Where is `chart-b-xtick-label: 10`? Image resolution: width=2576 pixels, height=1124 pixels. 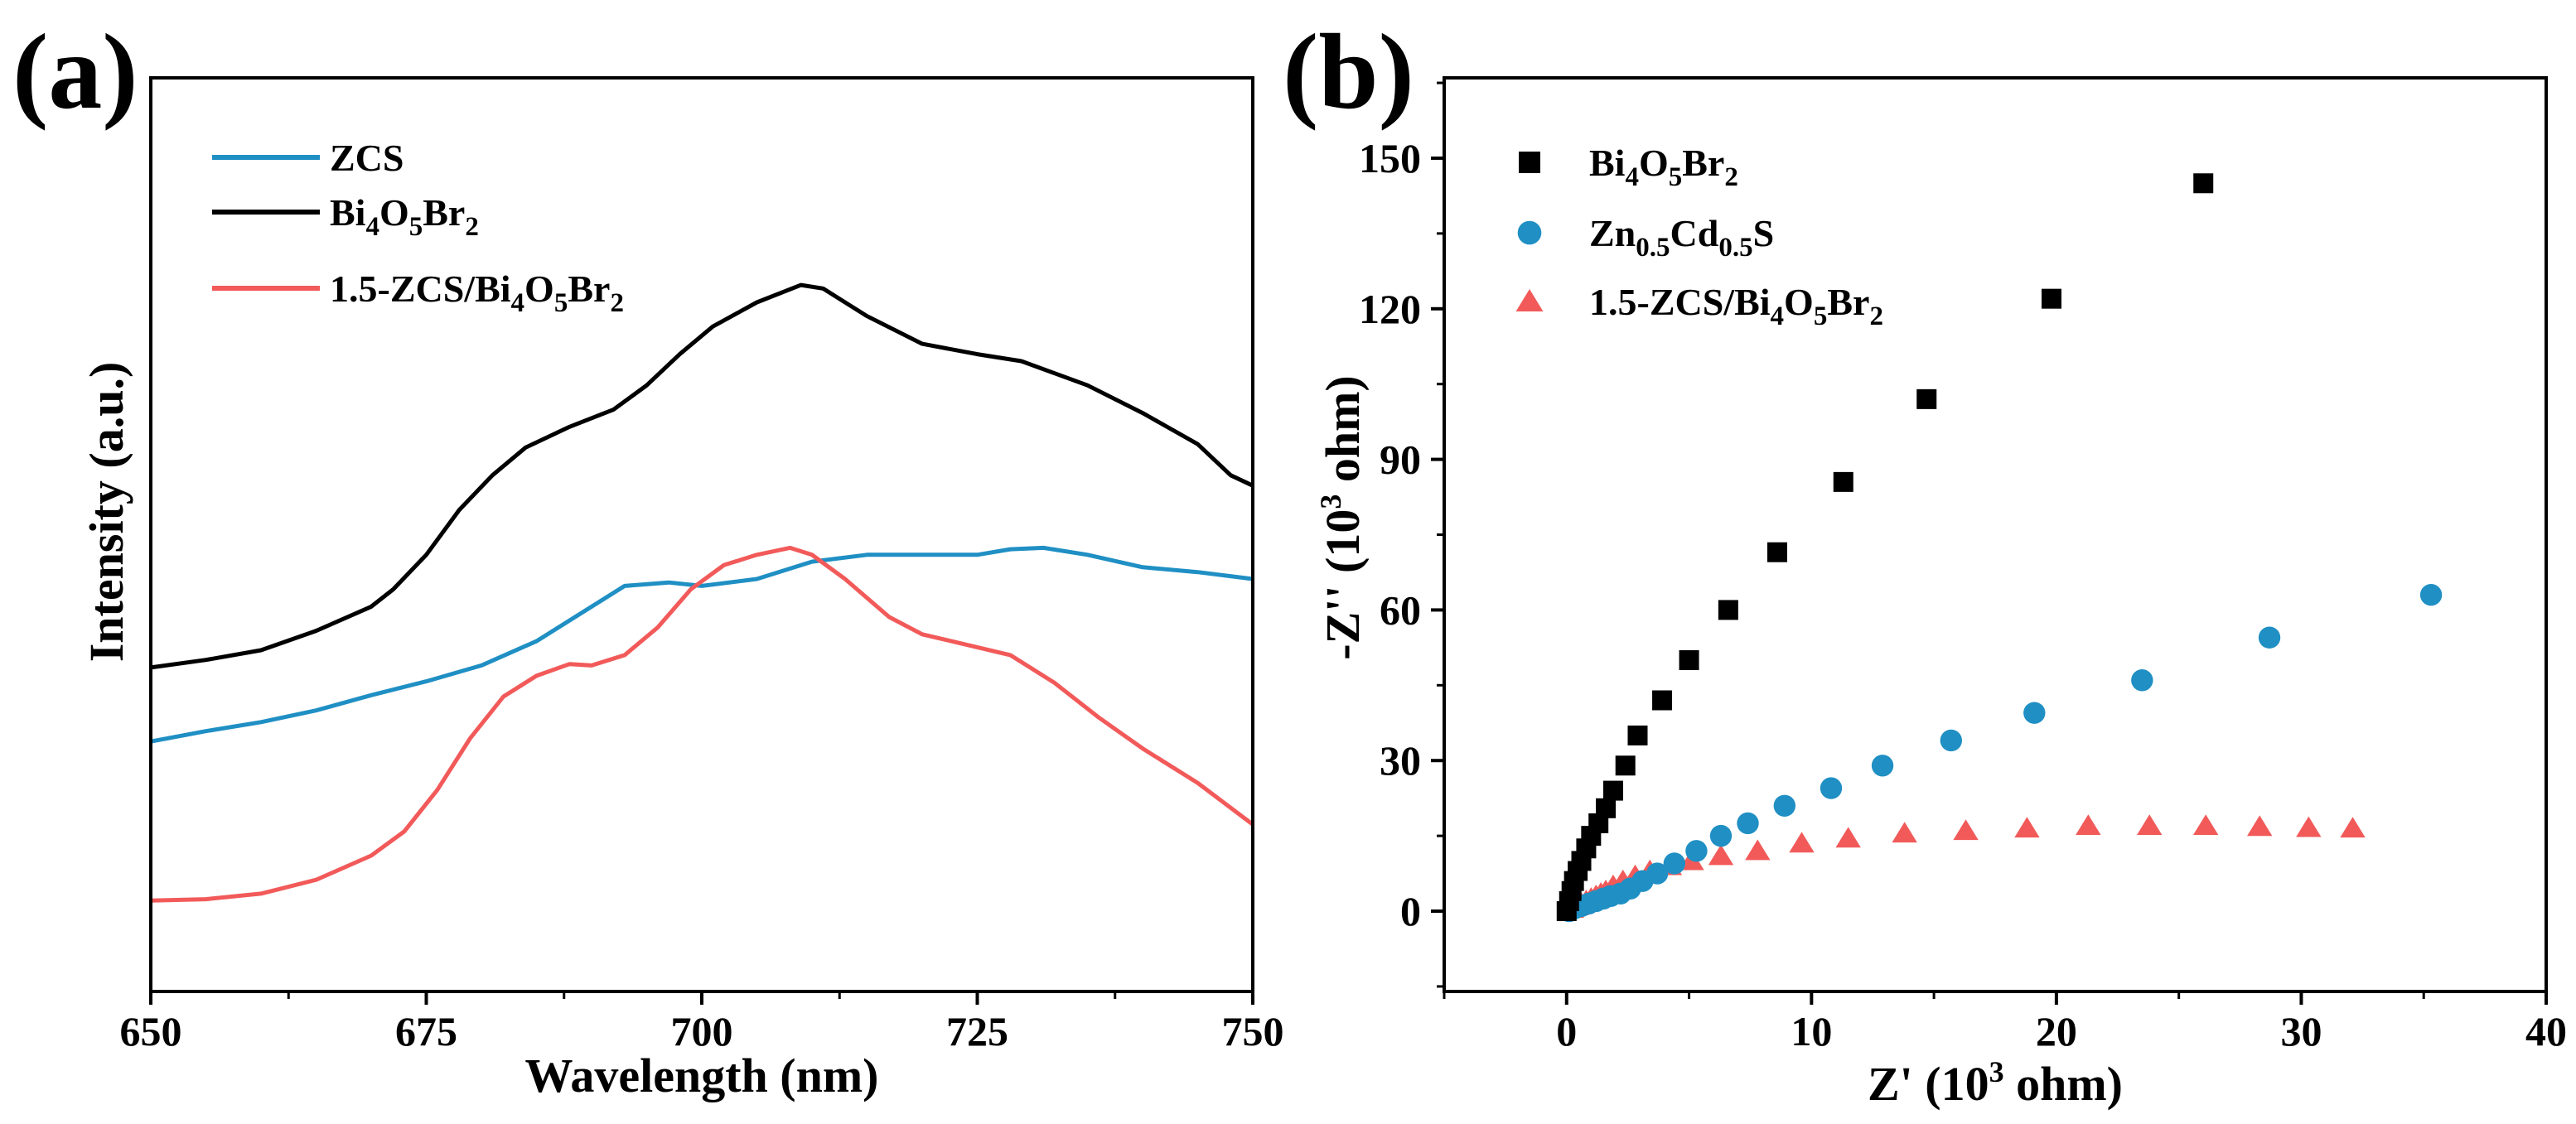 chart-b-xtick-label: 10 is located at coordinates (1811, 1031).